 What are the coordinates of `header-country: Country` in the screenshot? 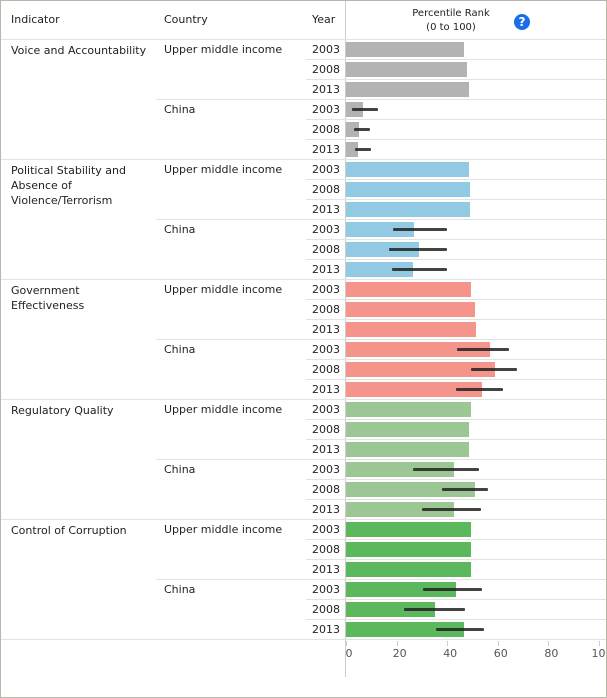 It's located at (186, 19).